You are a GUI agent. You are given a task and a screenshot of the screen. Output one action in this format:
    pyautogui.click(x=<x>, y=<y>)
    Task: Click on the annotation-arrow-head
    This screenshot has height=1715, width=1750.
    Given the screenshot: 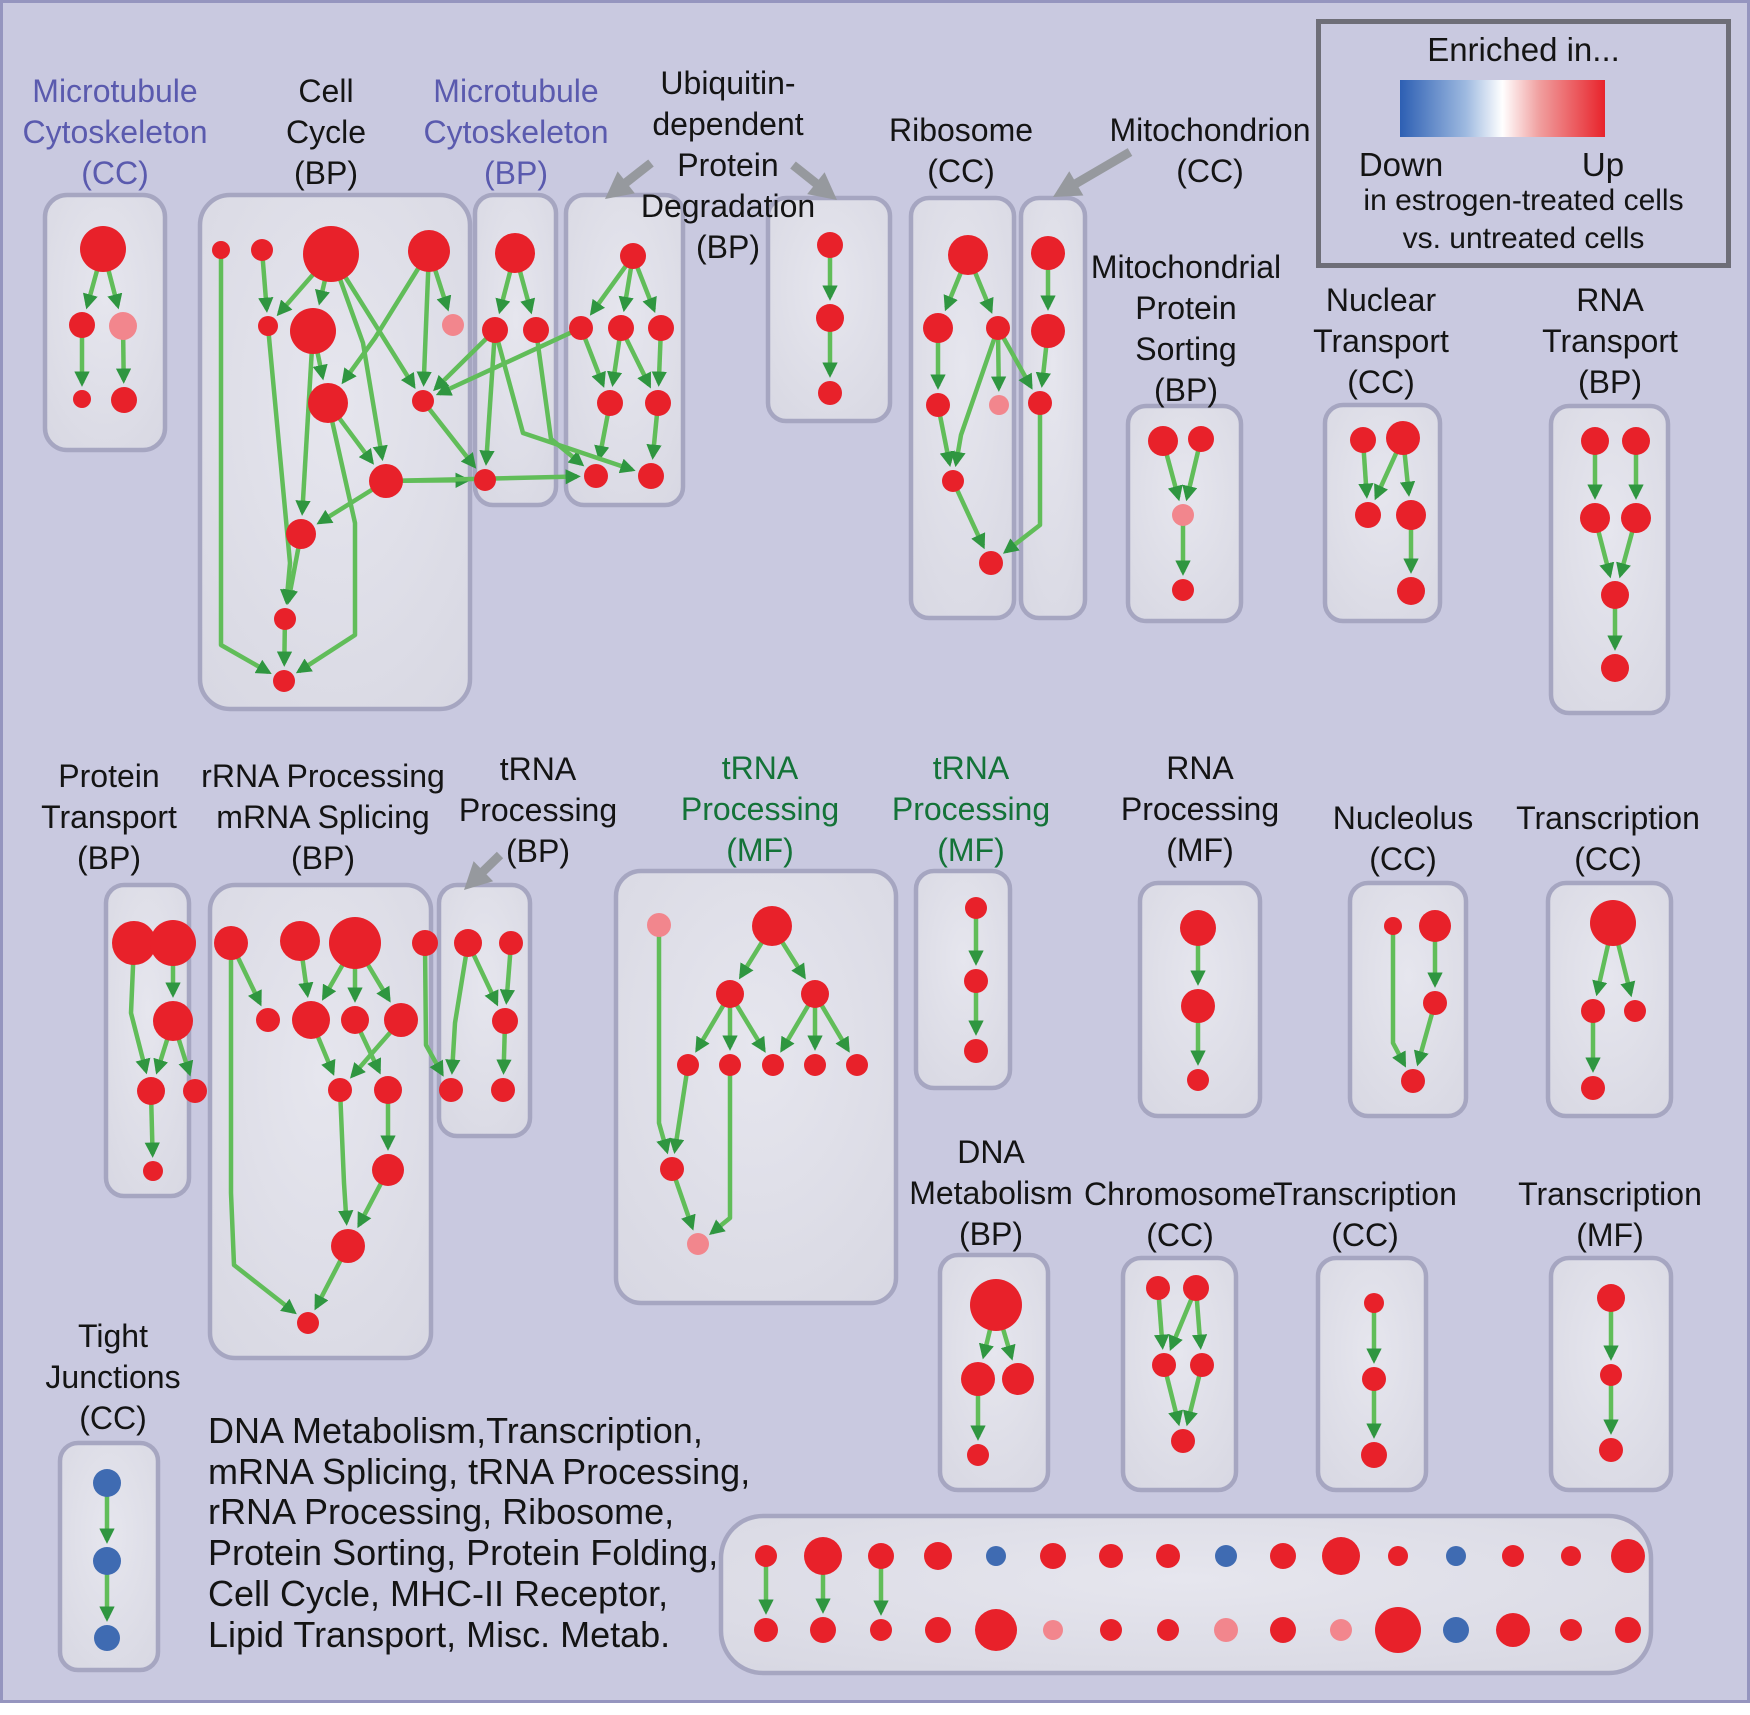 What is the action you would take?
    pyautogui.click(x=1068, y=184)
    